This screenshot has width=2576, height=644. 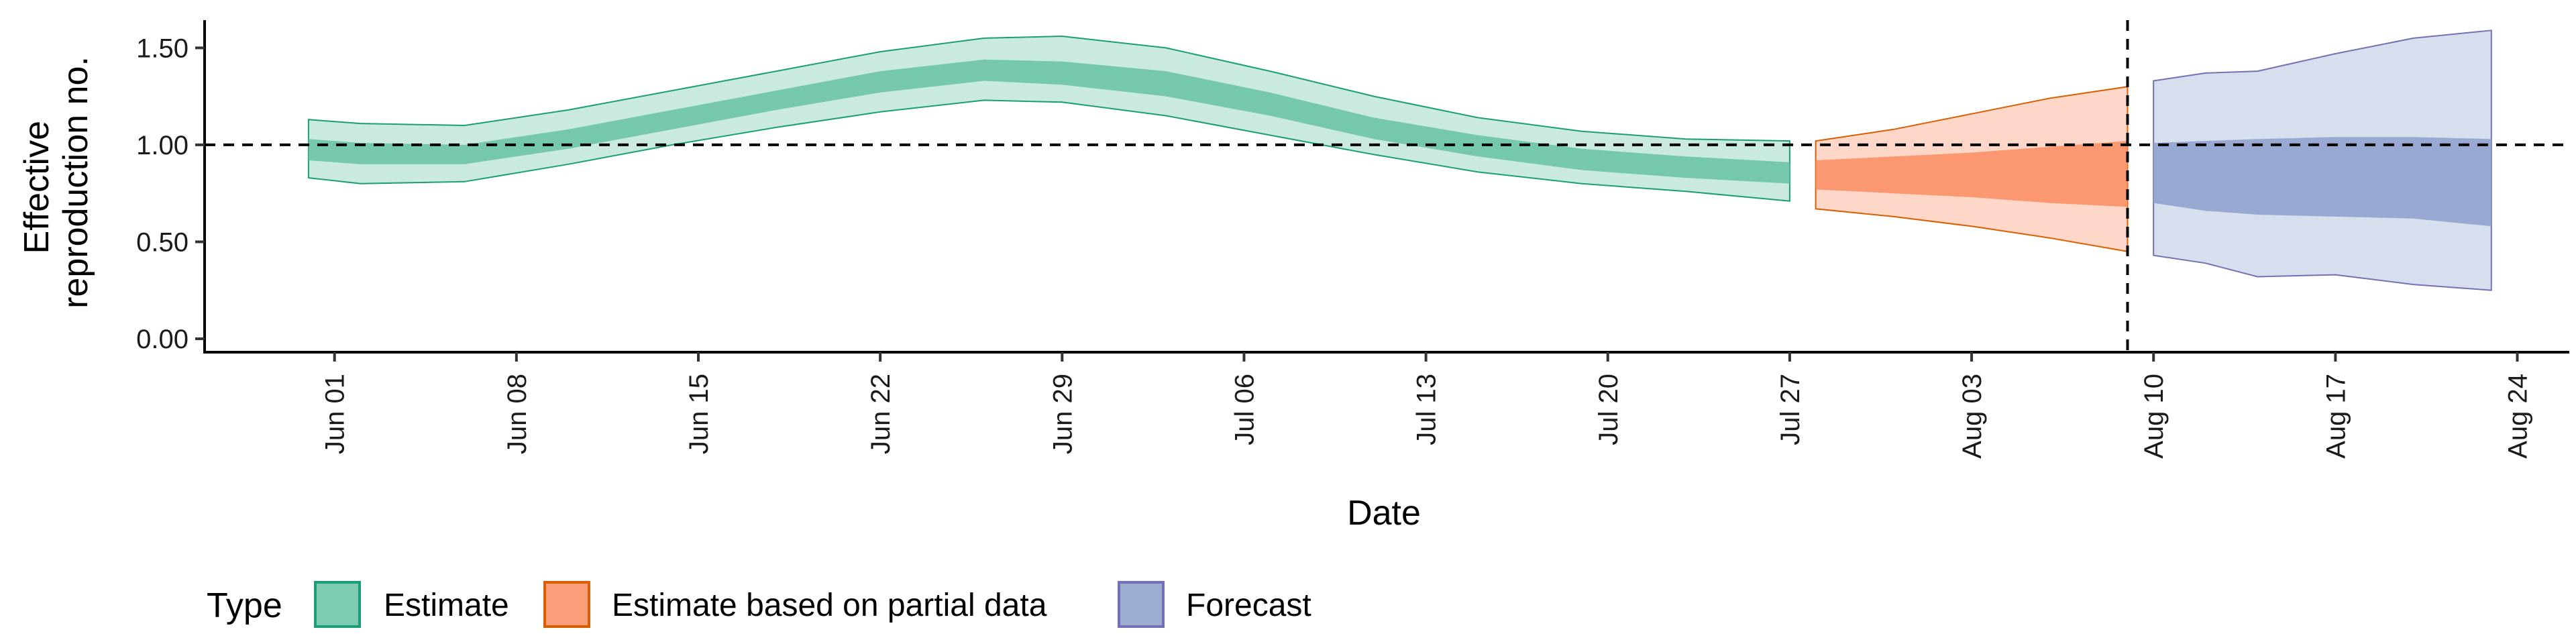 I want to click on y-tick-label: 1.00, so click(x=162, y=145).